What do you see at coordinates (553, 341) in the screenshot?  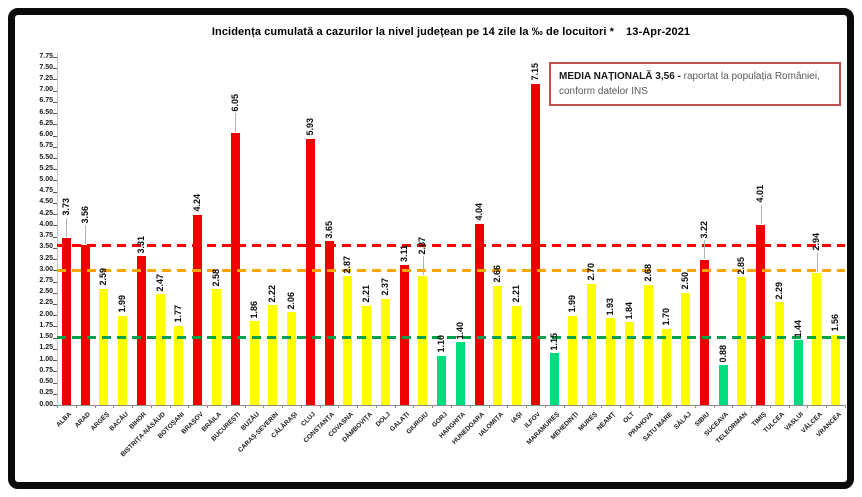 I see `bar-value-label: 1.15` at bounding box center [553, 341].